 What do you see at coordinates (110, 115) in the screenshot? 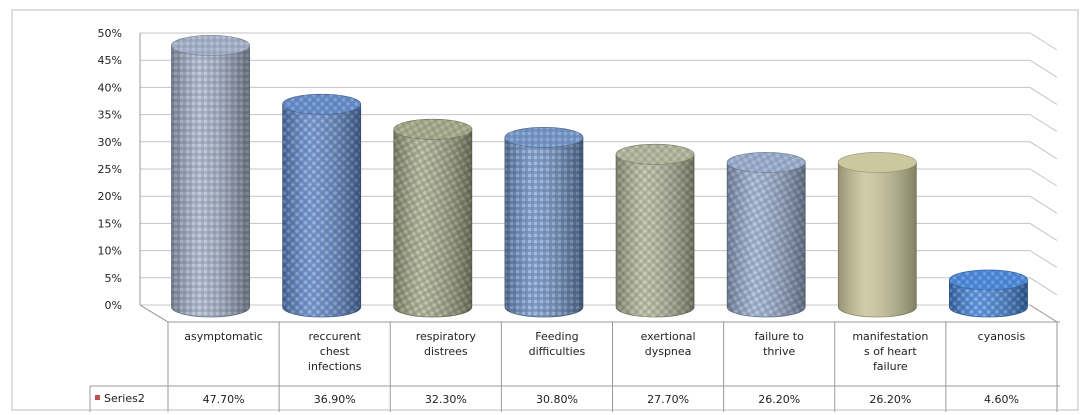
I see `y-tick-label: 35%` at bounding box center [110, 115].